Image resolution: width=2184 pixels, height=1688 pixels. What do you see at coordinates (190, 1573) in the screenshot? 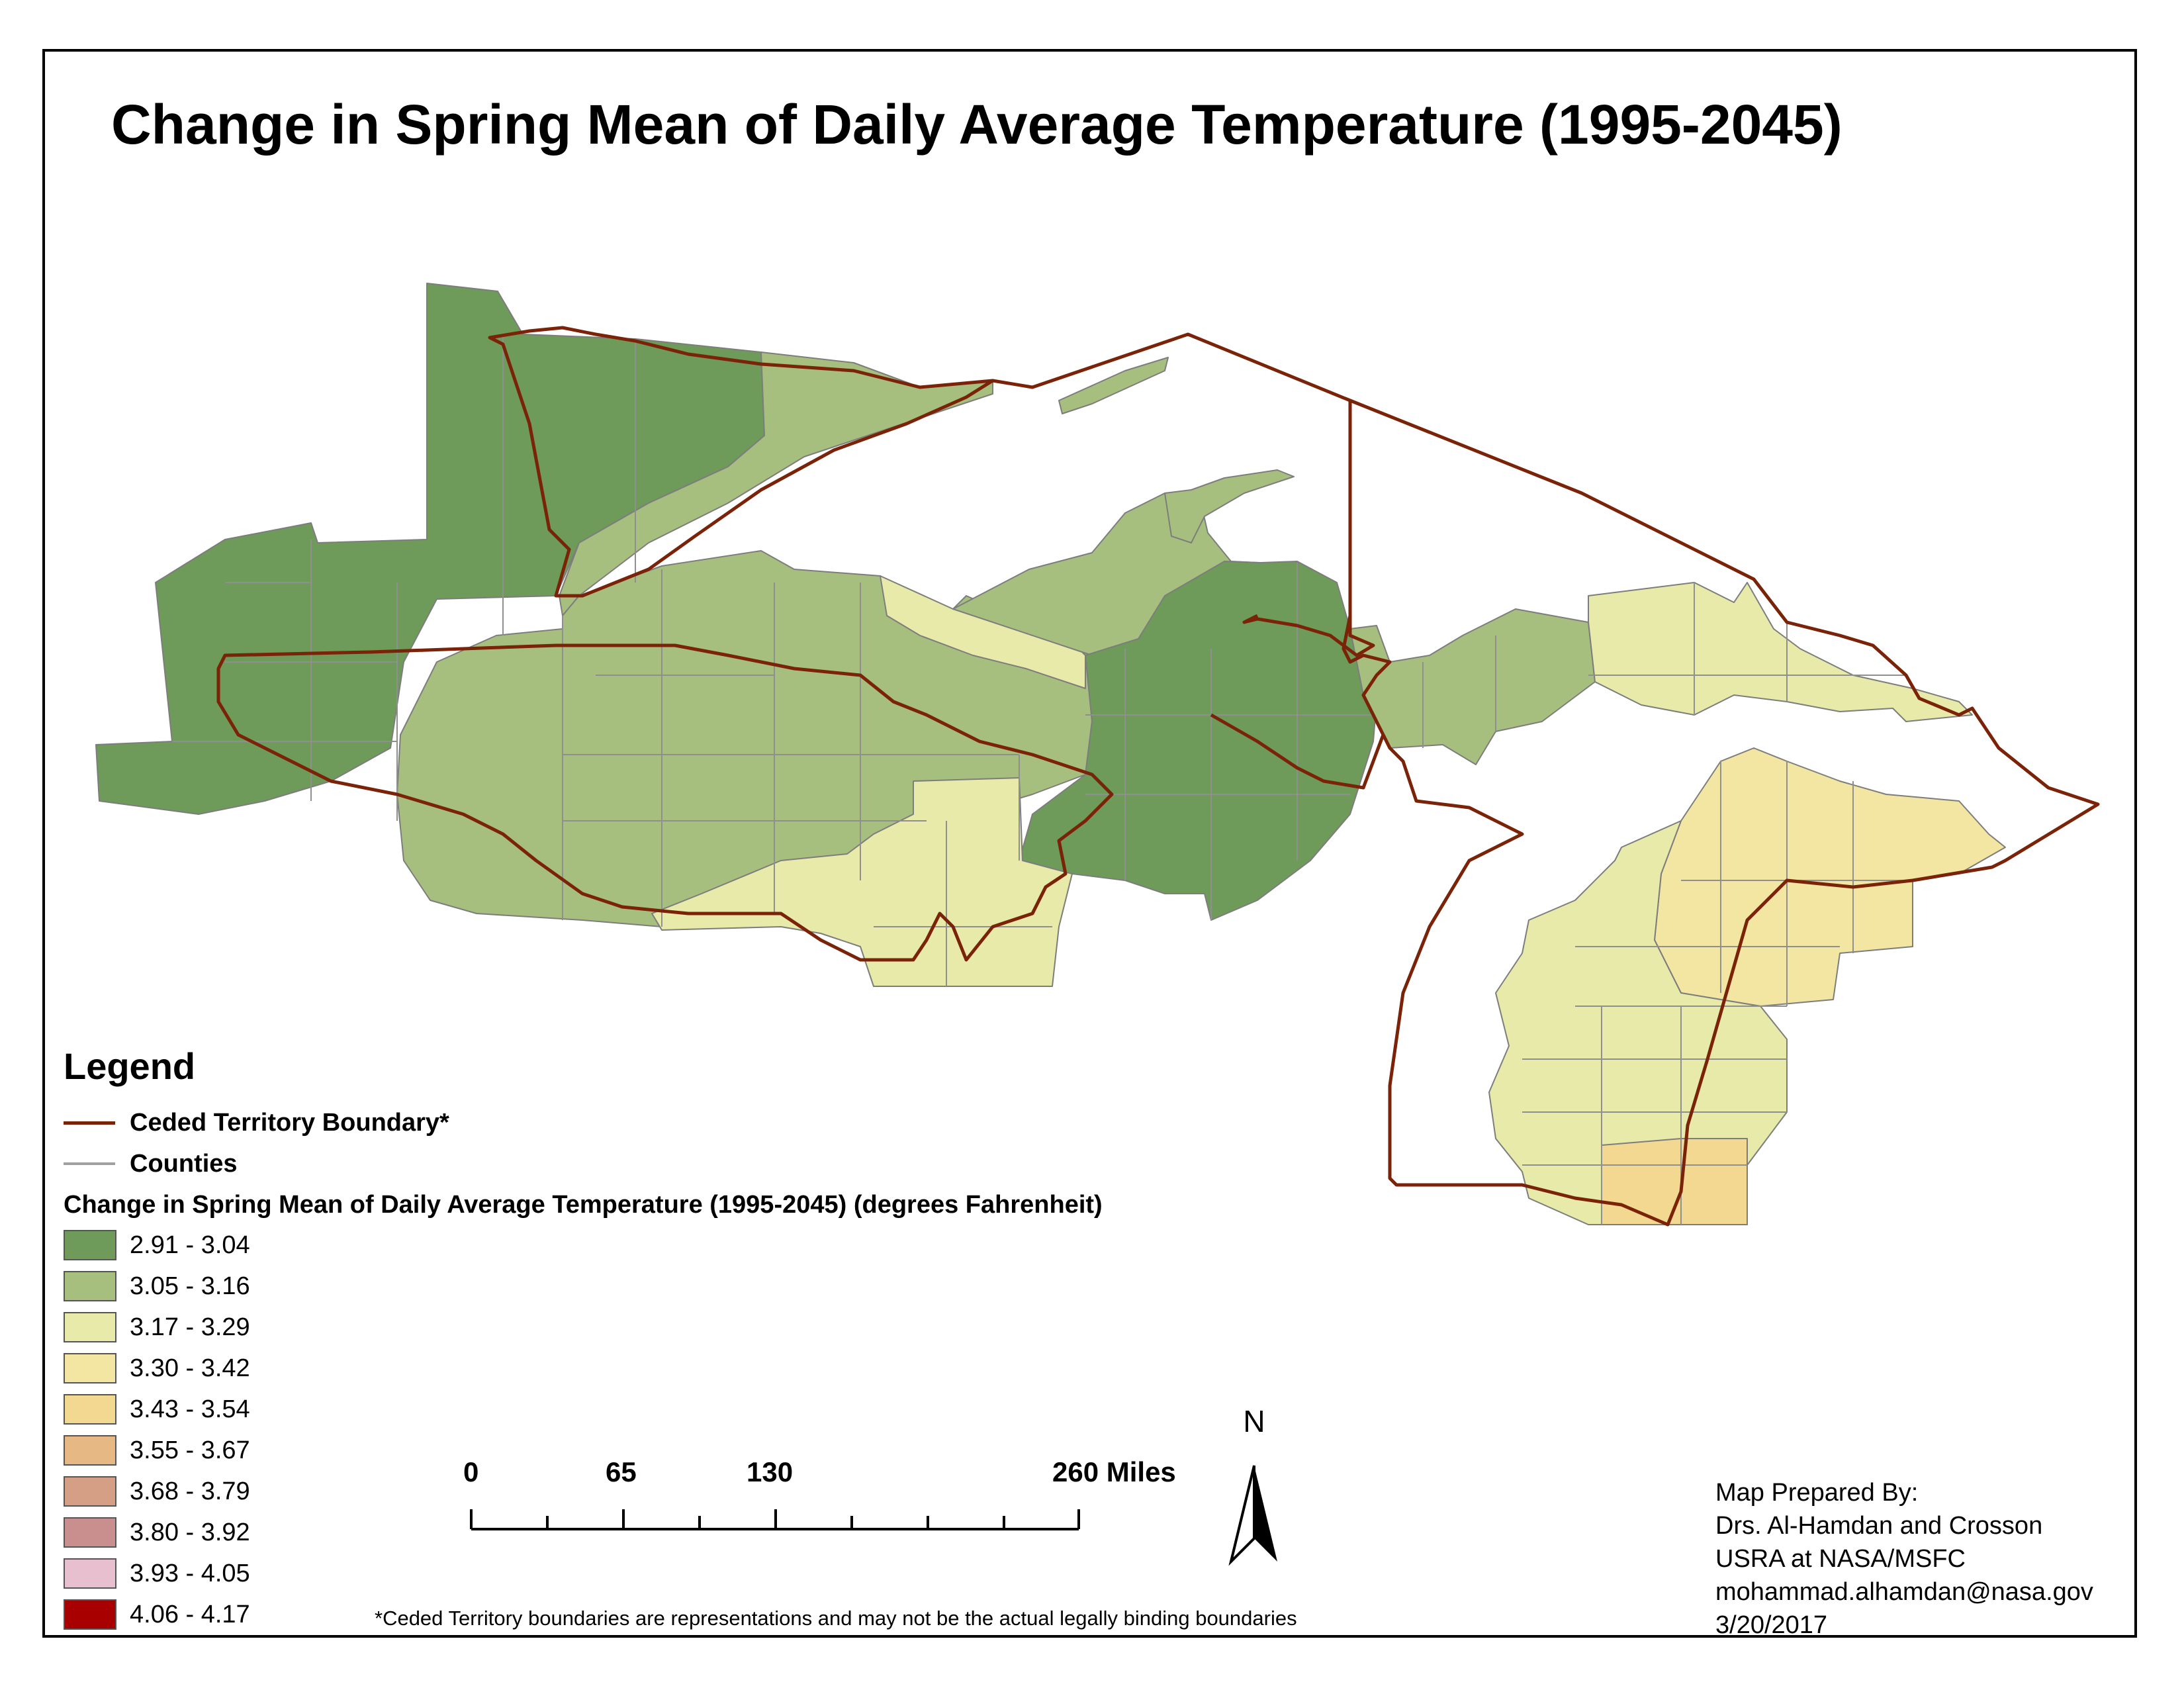
I see `legend-class-label: 3.93 - 4.05` at bounding box center [190, 1573].